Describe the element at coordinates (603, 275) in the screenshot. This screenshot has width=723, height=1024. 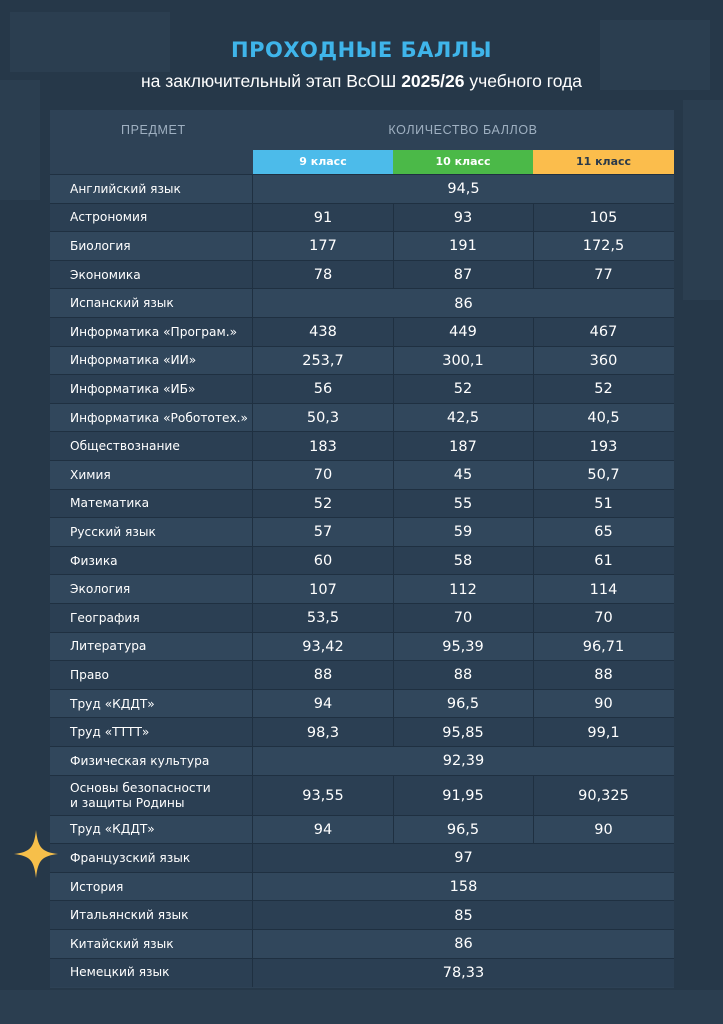
I see `score-grade-11: 77` at that location.